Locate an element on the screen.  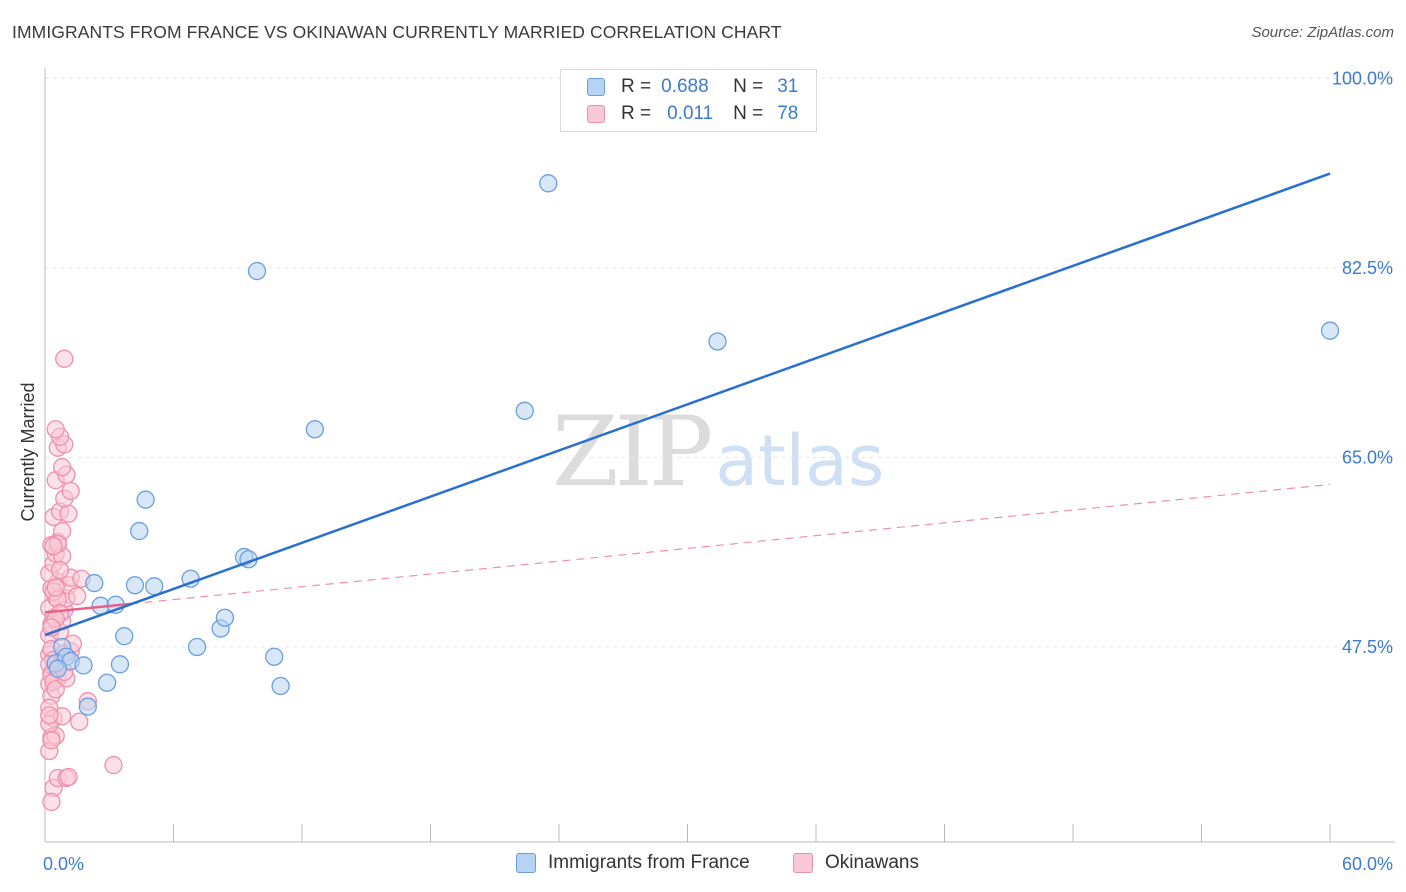
france-swatch-icon is located at coordinates (596, 87).